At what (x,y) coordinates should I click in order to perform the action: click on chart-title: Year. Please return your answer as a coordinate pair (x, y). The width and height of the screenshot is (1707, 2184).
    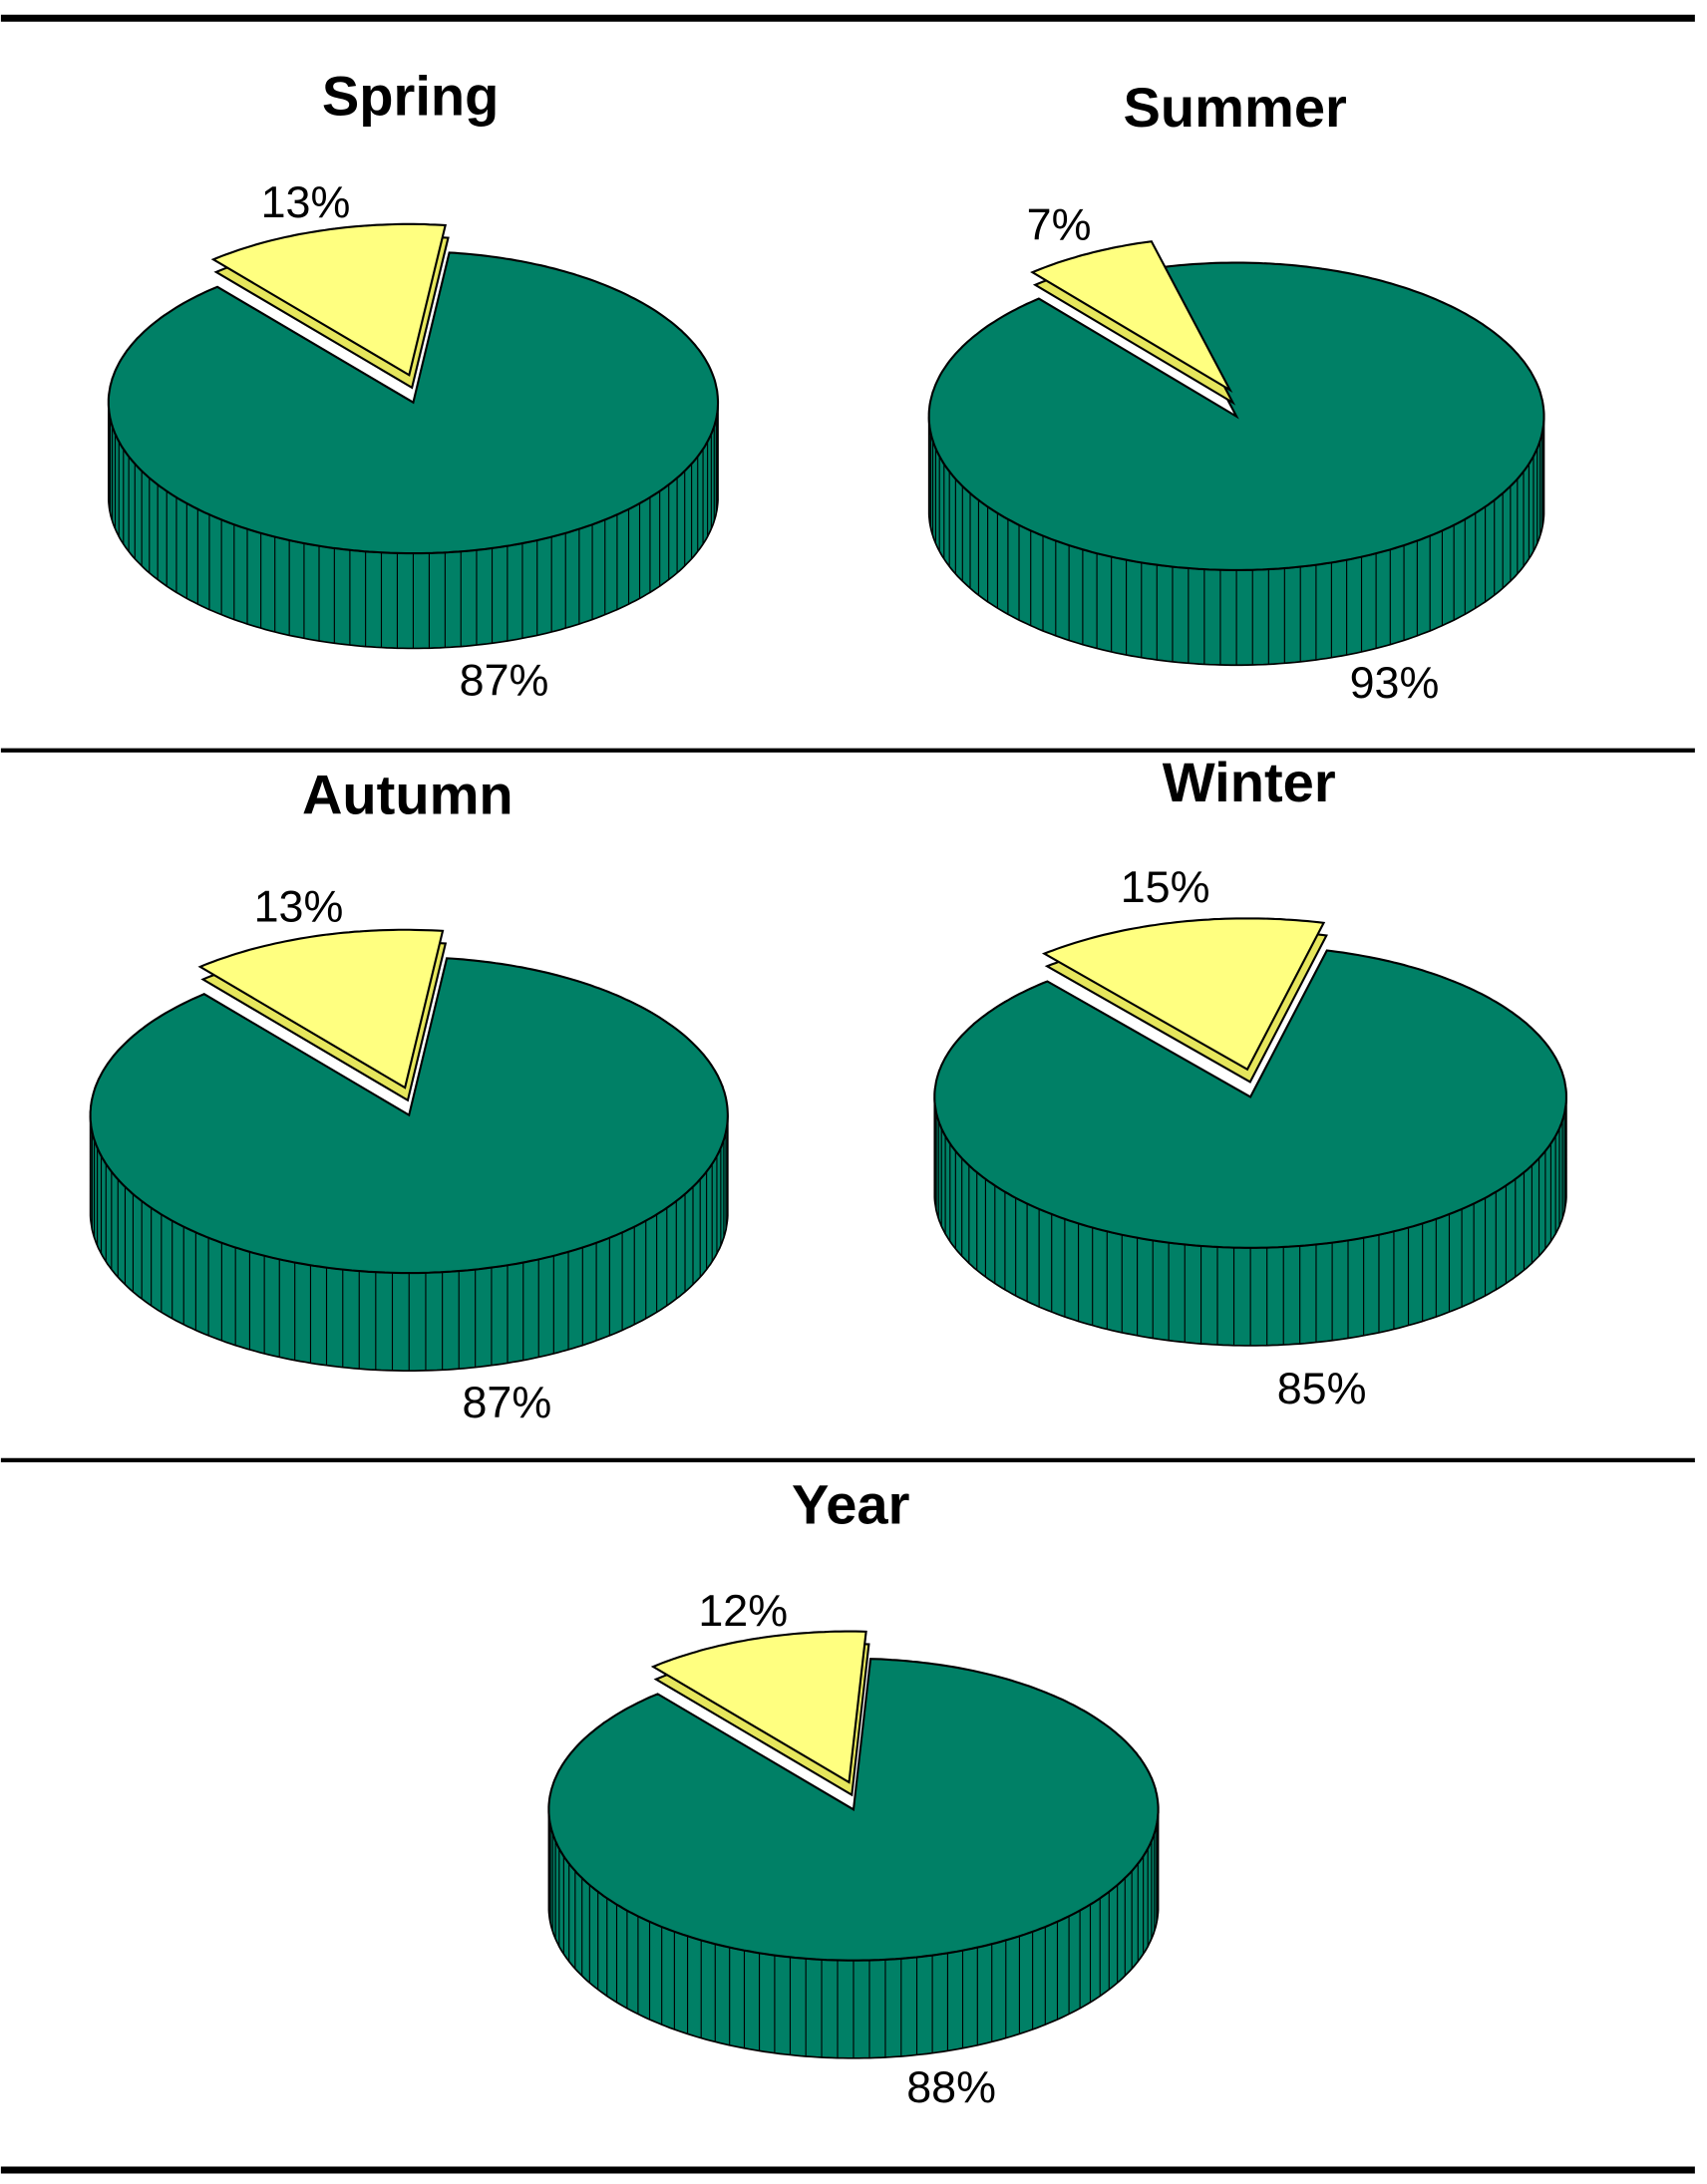
    Looking at the image, I should click on (851, 1504).